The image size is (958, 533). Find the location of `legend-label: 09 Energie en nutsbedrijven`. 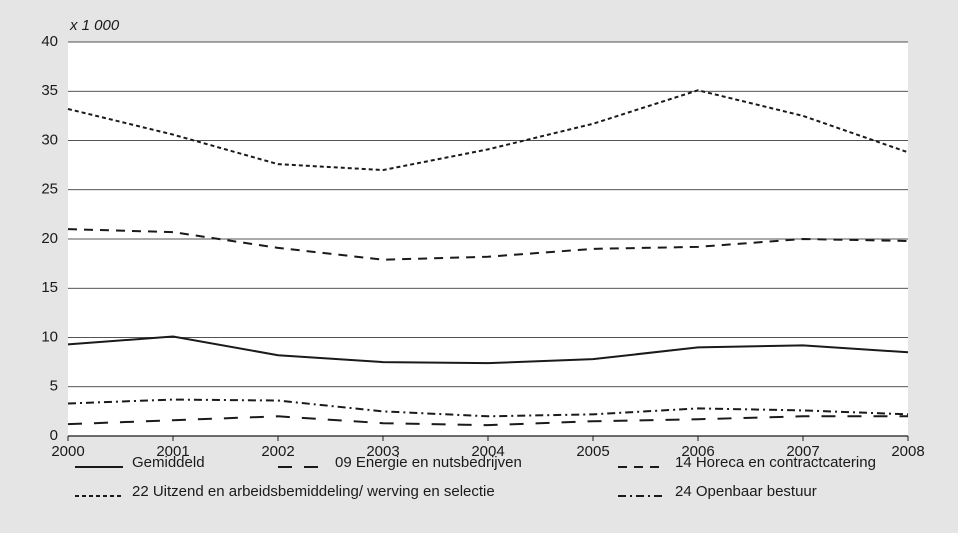

legend-label: 09 Energie en nutsbedrijven is located at coordinates (428, 462).